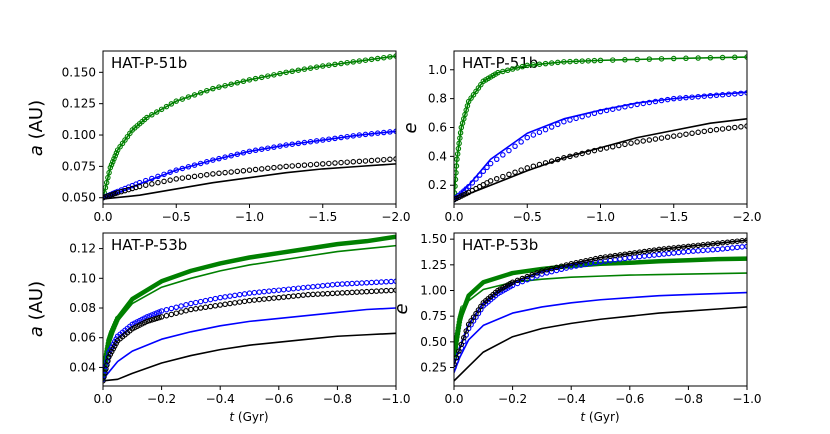 This screenshot has height=434, width=830. What do you see at coordinates (79, 72) in the screenshot?
I see `y-tick-label: 0.150` at bounding box center [79, 72].